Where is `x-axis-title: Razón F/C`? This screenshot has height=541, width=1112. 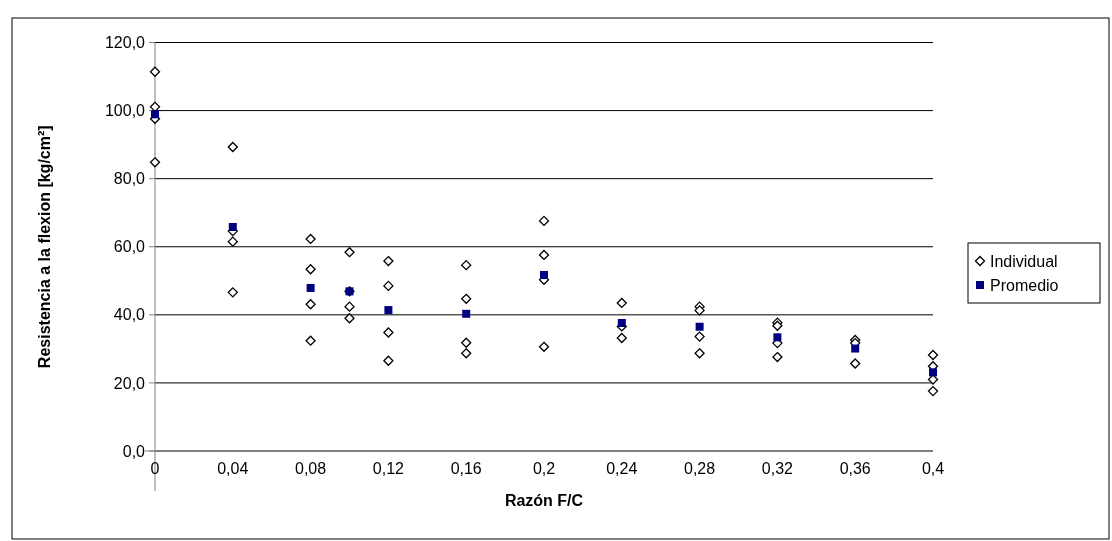
x-axis-title: Razón F/C is located at coordinates (544, 500).